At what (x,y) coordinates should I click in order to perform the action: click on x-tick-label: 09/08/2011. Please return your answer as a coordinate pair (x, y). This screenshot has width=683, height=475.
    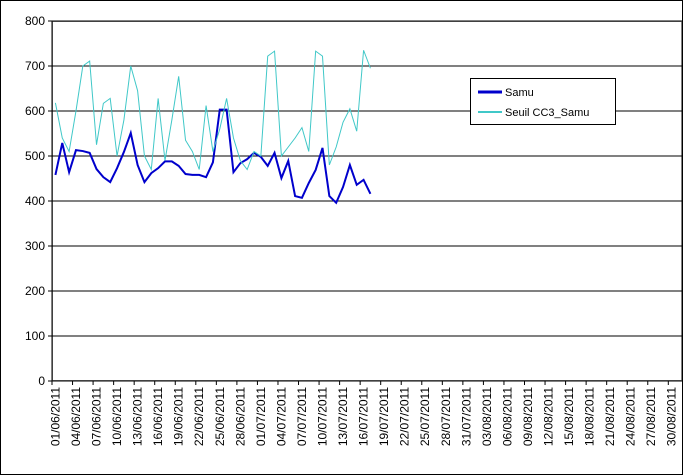
    Looking at the image, I should click on (528, 416).